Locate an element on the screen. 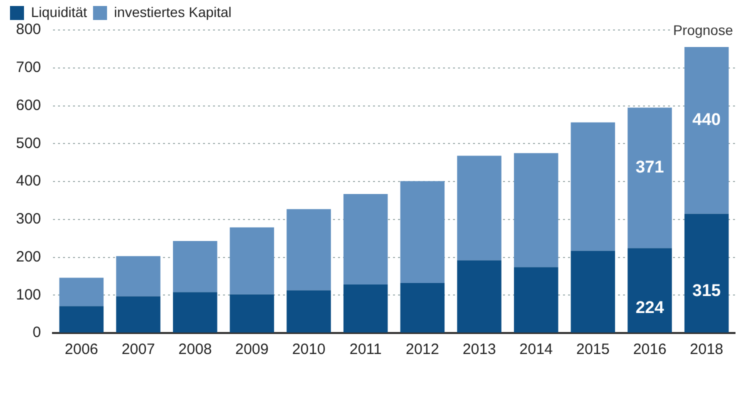 The height and width of the screenshot is (407, 745). x-tick-label: 2011 is located at coordinates (365, 349).